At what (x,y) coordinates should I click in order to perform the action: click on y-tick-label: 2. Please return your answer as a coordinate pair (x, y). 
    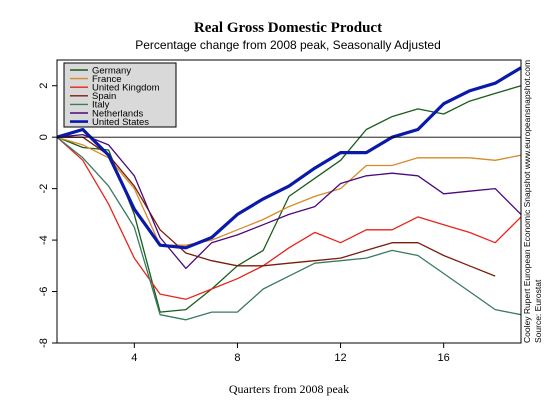
    Looking at the image, I should click on (44, 86).